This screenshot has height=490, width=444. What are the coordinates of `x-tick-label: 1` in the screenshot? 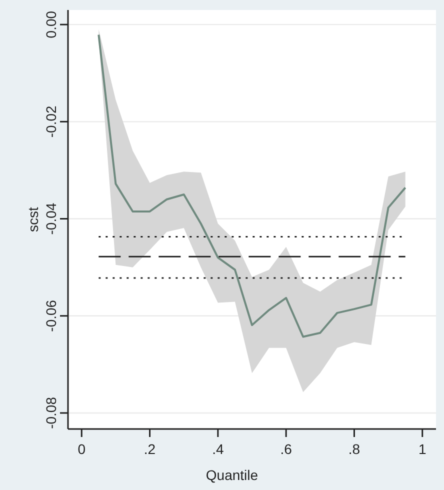 It's located at (422, 449).